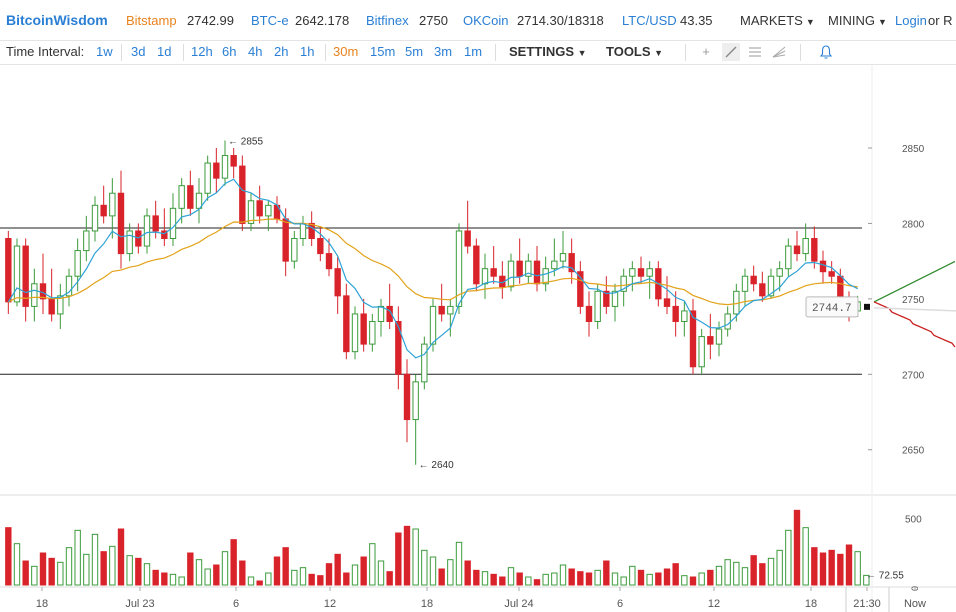  I want to click on time-tick-label: Jul 23, so click(139, 604).